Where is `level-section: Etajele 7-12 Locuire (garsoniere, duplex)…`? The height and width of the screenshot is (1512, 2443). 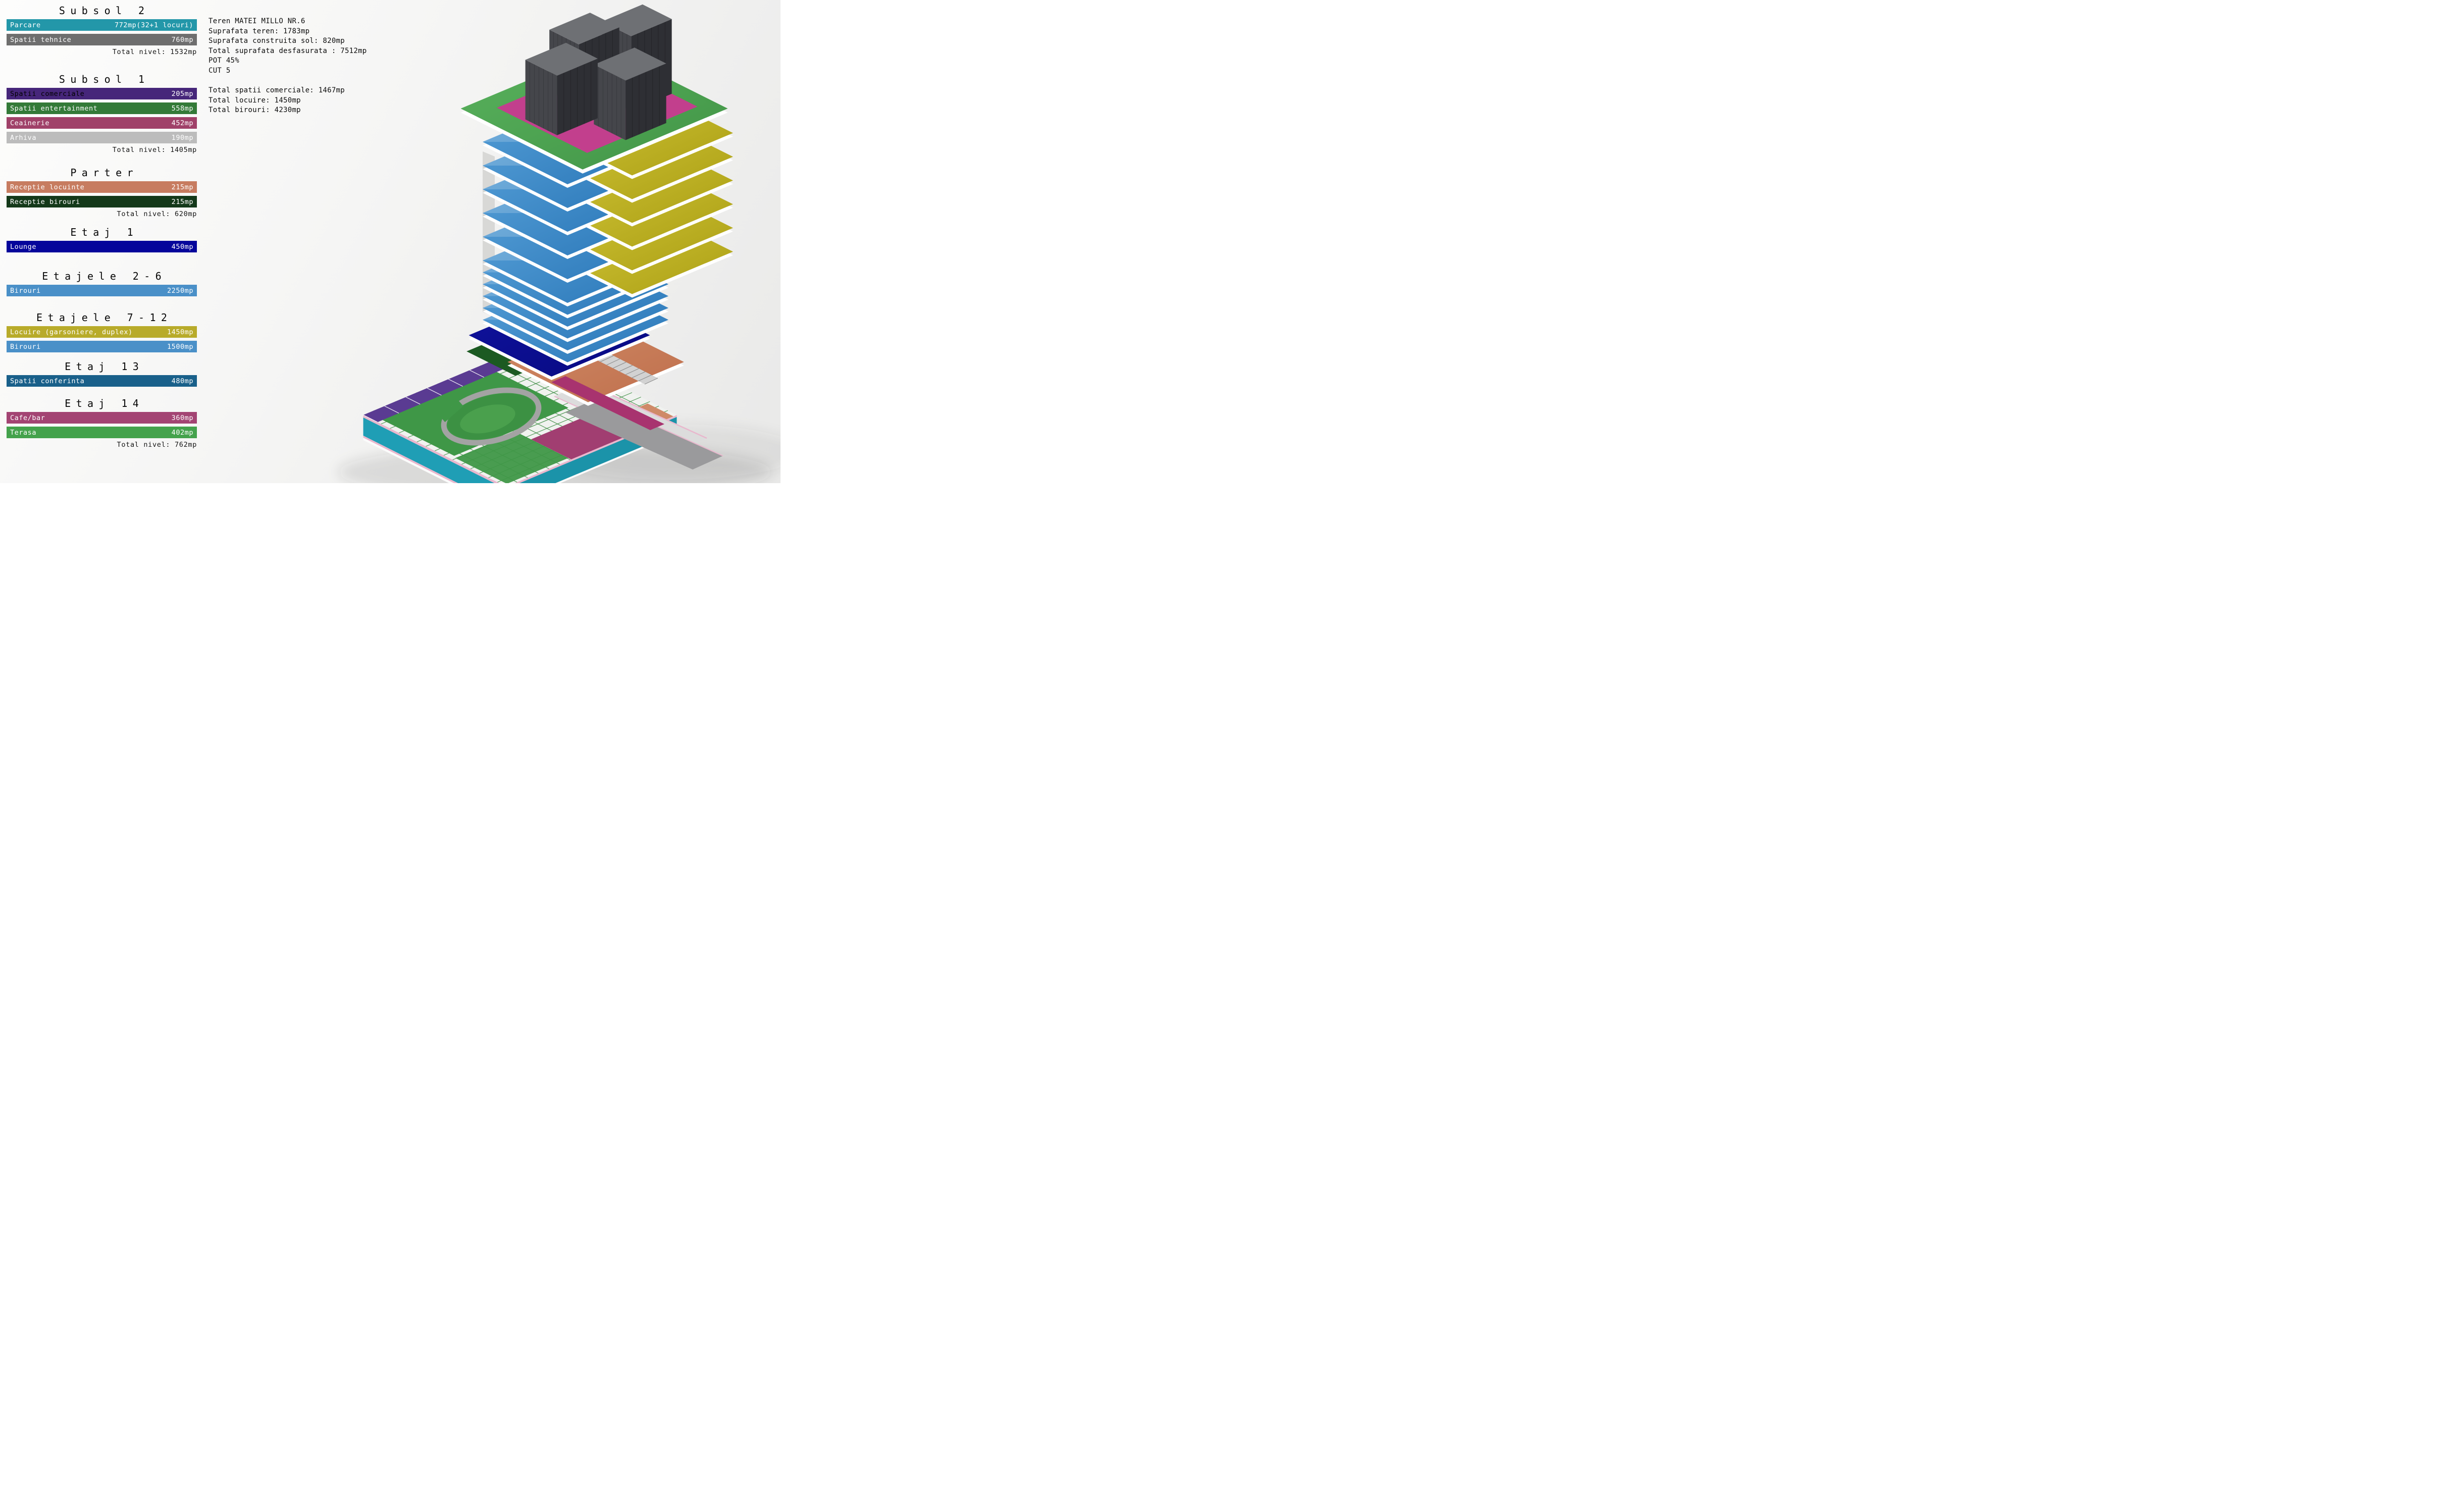
level-section: Etajele 7-12 Locuire (garsoniere, duplex)… is located at coordinates (102, 333).